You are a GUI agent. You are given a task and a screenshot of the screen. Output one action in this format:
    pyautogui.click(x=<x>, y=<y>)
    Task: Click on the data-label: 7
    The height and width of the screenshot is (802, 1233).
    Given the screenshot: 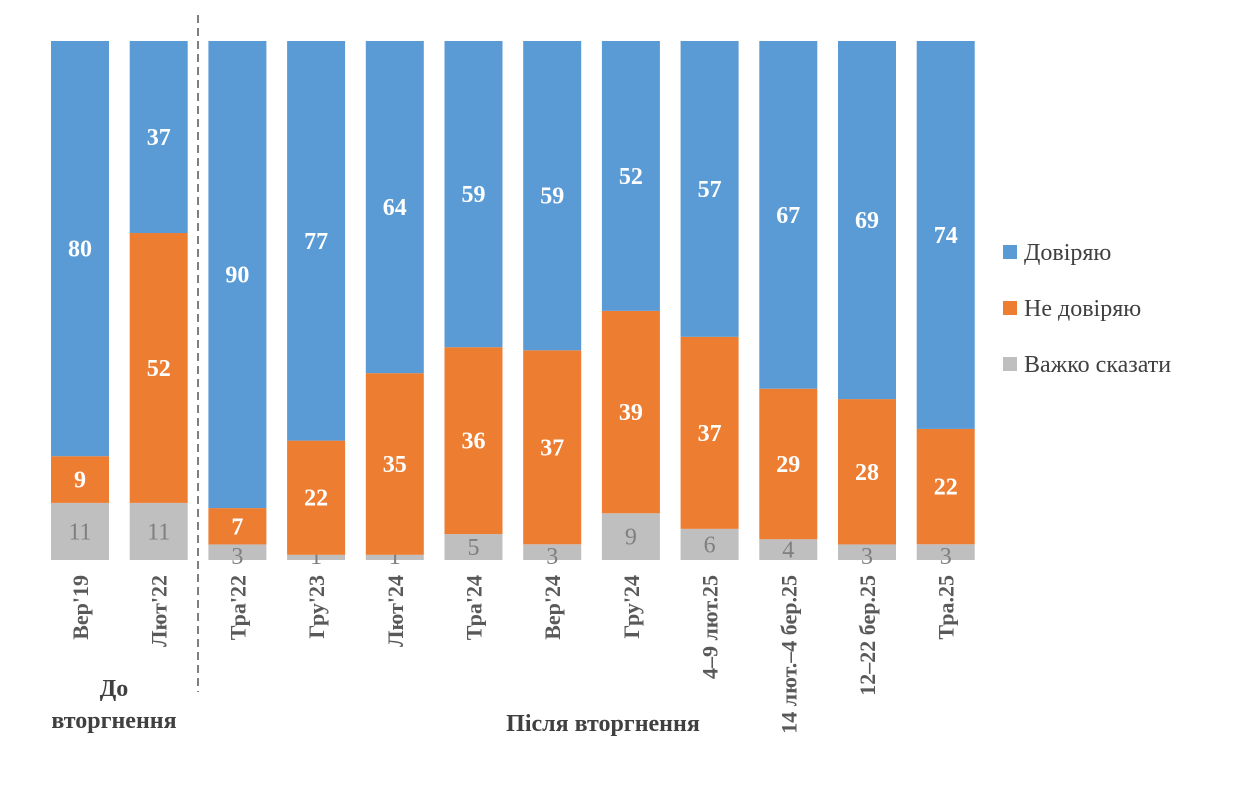 What is the action you would take?
    pyautogui.click(x=237, y=527)
    